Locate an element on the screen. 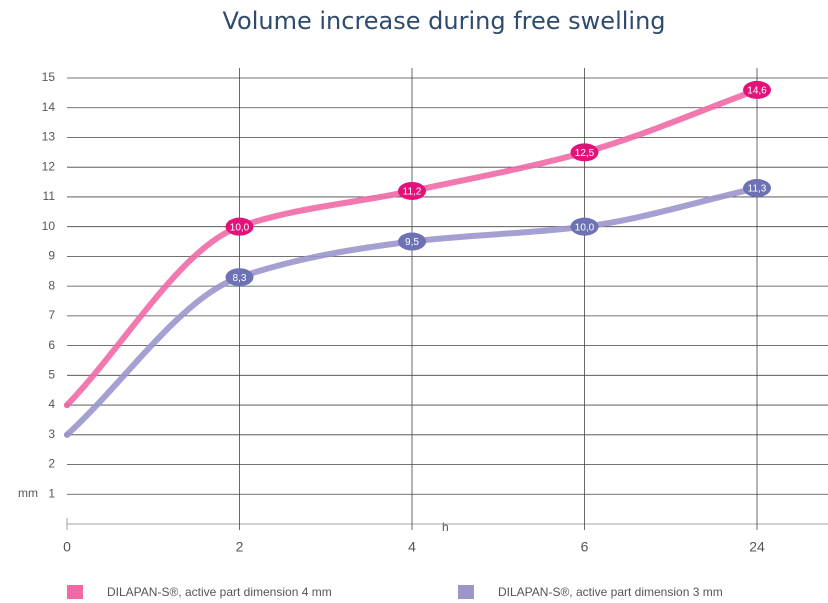 The width and height of the screenshot is (828, 603). value-label: 11,2 is located at coordinates (412, 192).